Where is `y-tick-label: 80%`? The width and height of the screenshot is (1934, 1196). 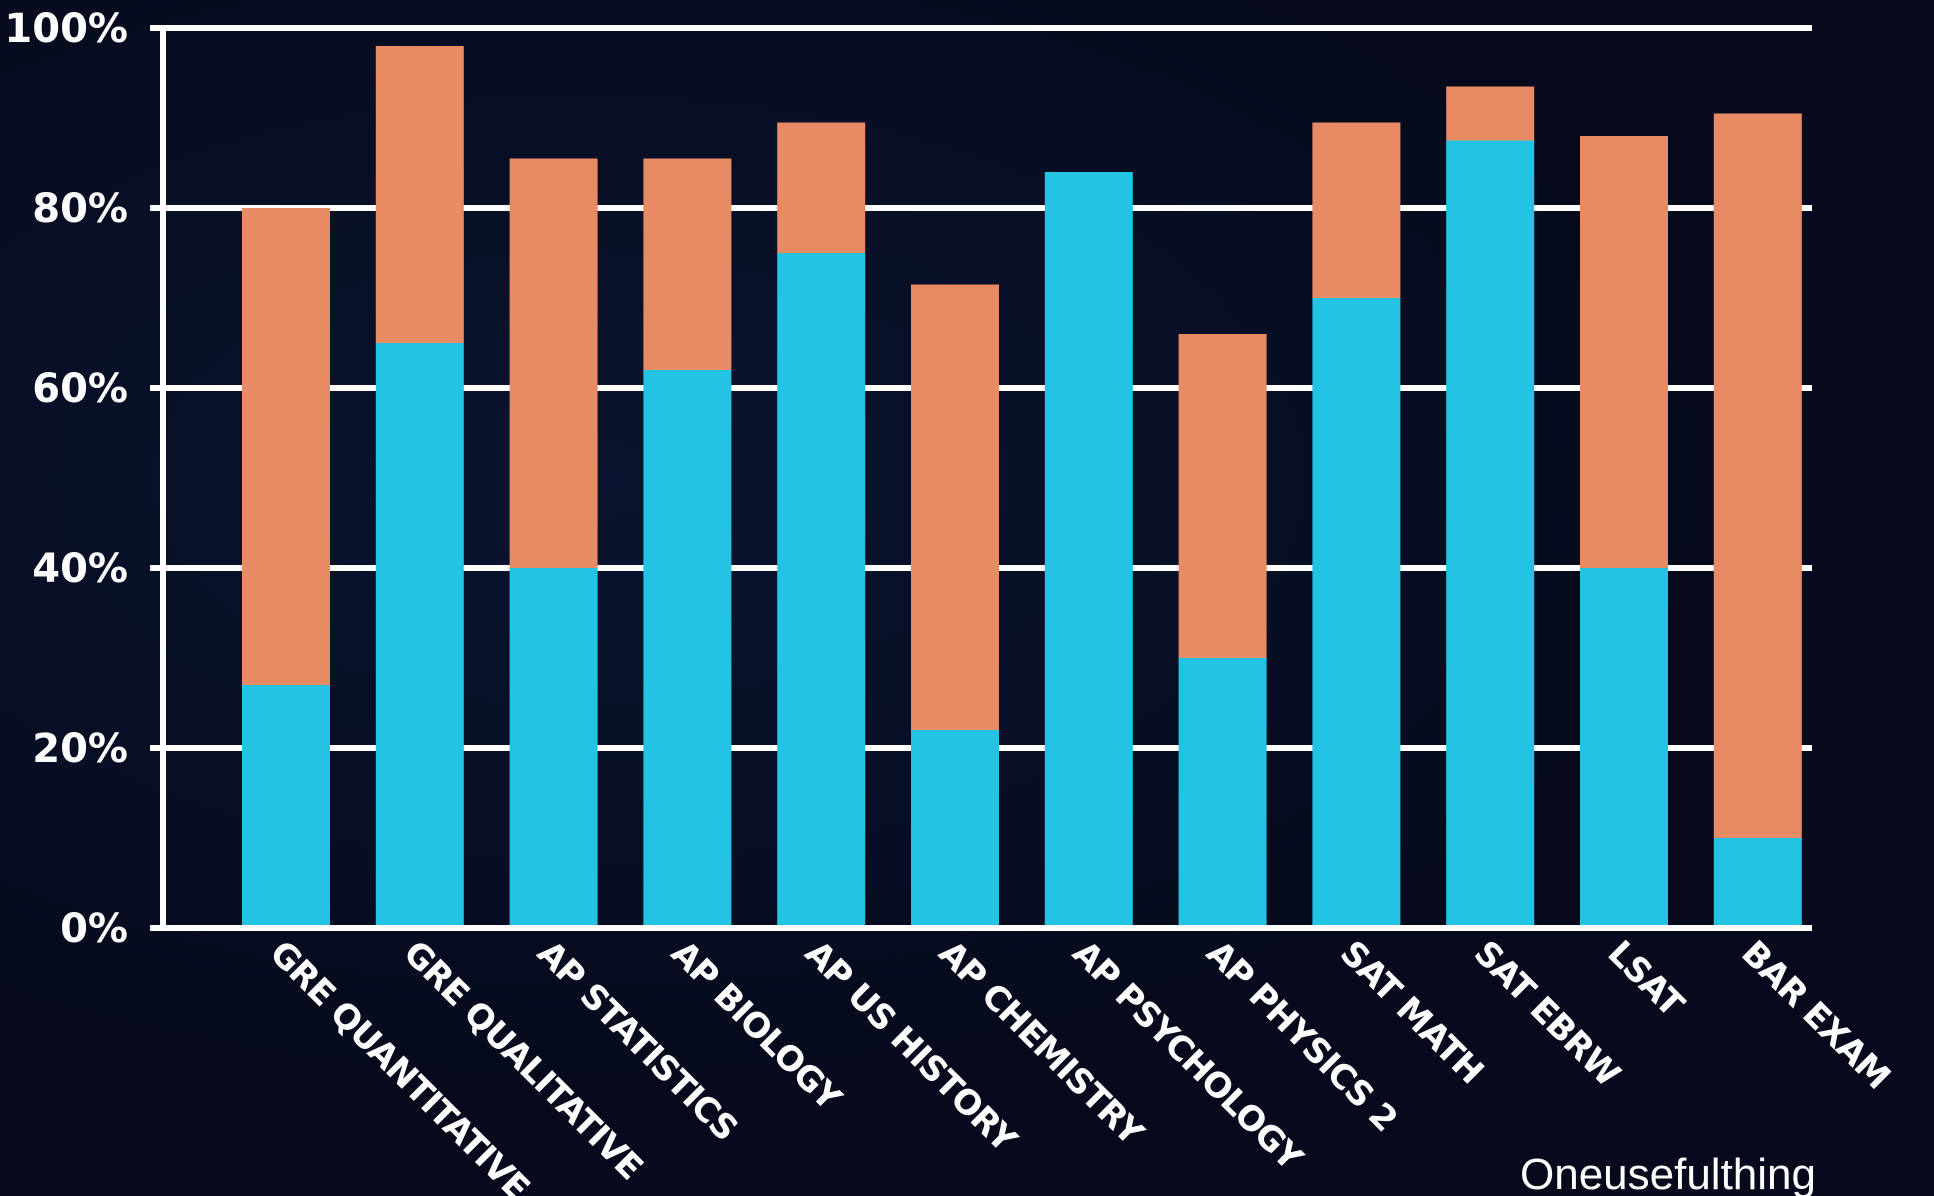
y-tick-label: 80% is located at coordinates (80, 209).